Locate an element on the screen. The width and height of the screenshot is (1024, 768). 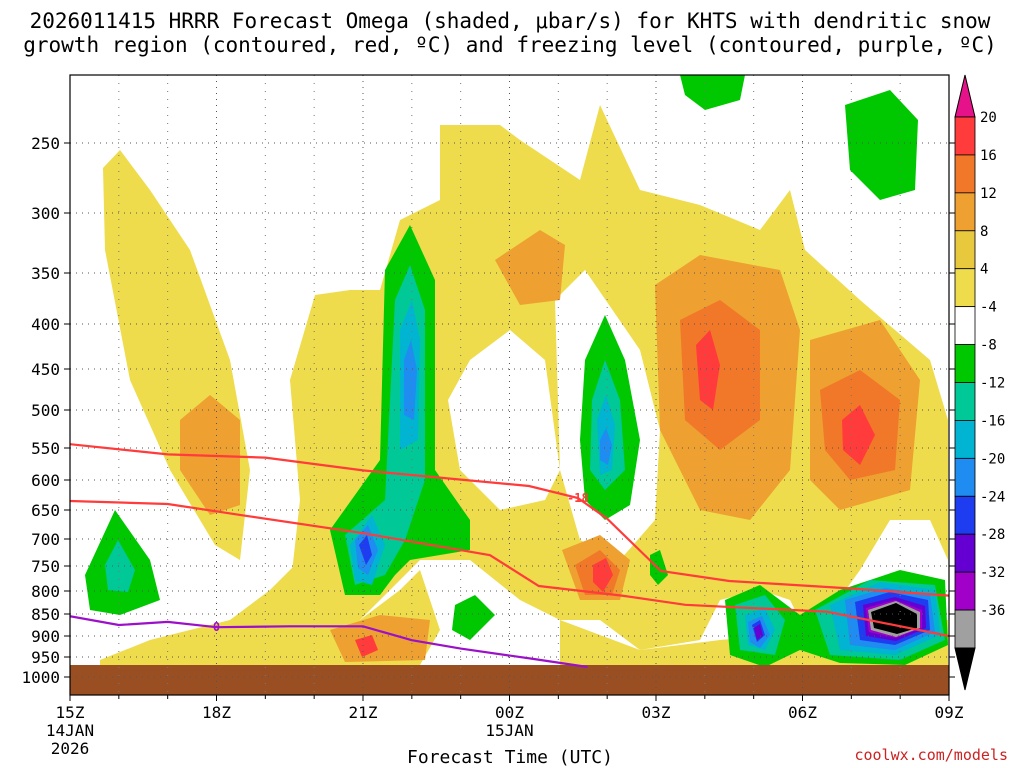
x-tick-label-06Z: 06Z is located at coordinates (802, 712).